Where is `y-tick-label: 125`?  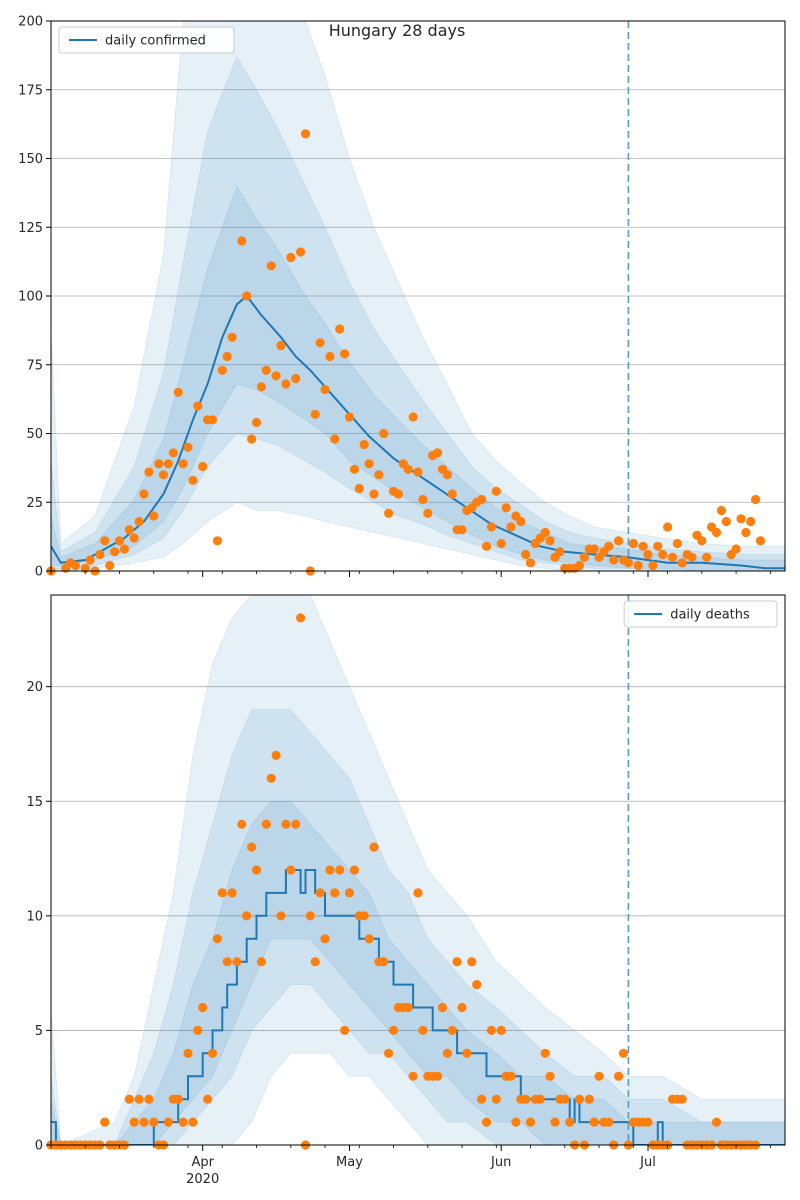
y-tick-label: 125 is located at coordinates (30, 228).